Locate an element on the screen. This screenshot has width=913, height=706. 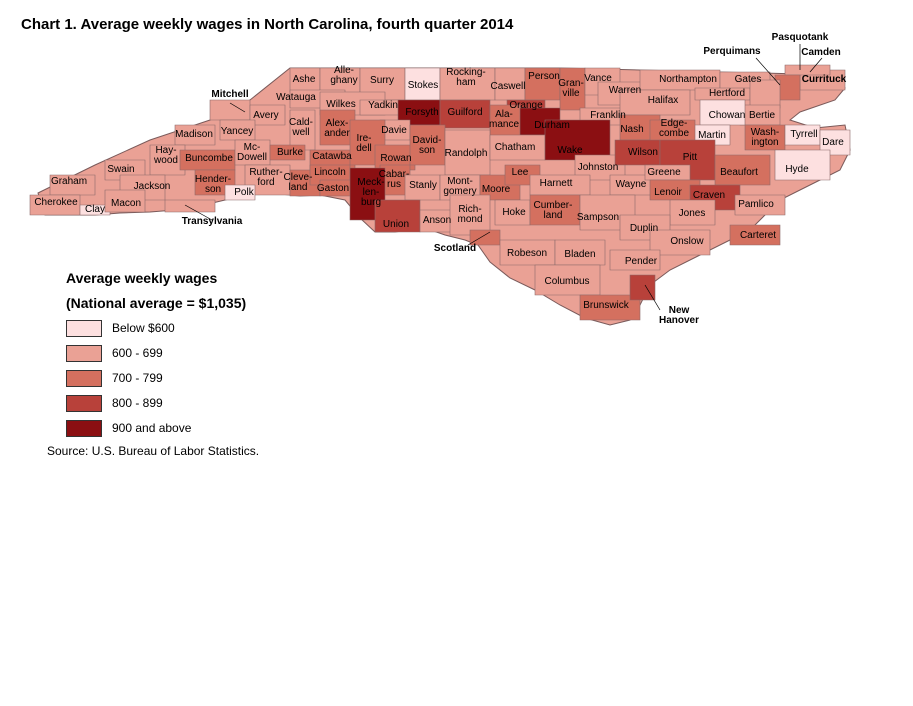
county-label: Tyrrell is located at coordinates (803, 134).